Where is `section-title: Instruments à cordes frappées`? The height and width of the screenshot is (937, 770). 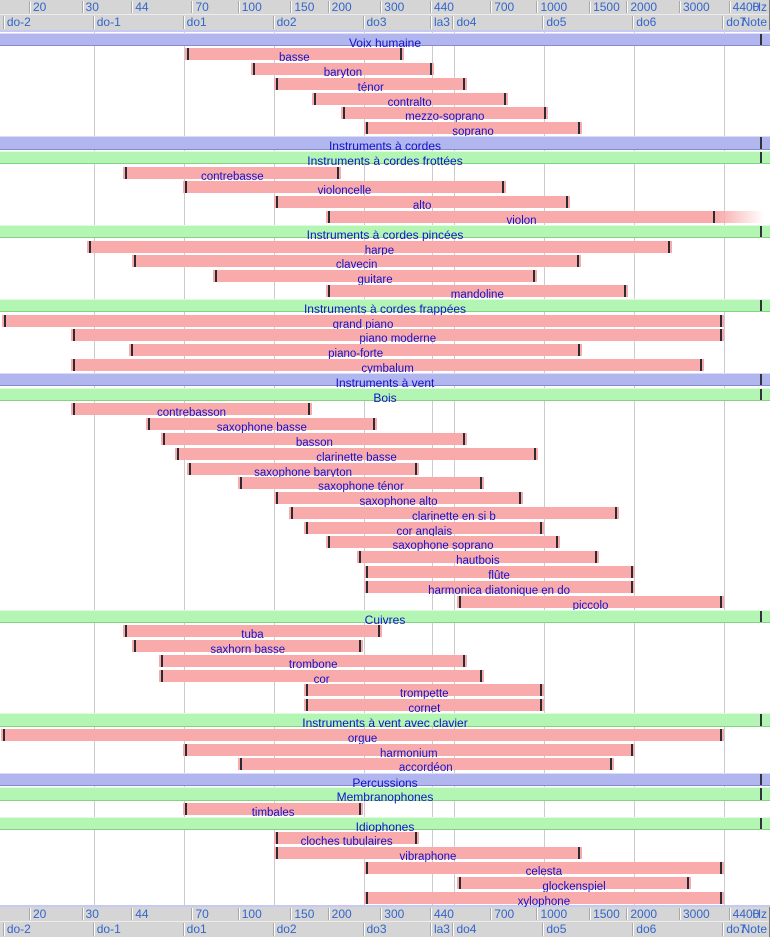
section-title: Instruments à cordes frappées is located at coordinates (385, 309).